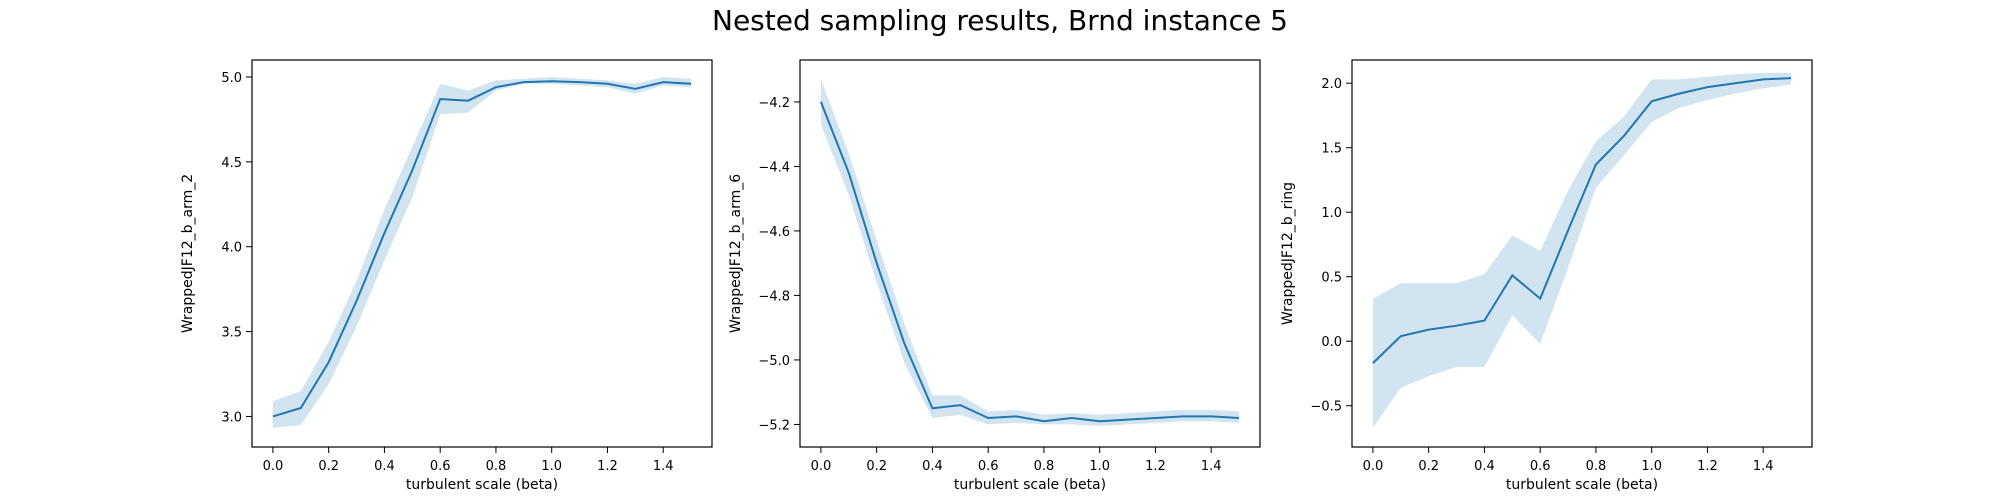 The width and height of the screenshot is (2000, 500). What do you see at coordinates (231, 78) in the screenshot?
I see `y-tick-label: 5.0` at bounding box center [231, 78].